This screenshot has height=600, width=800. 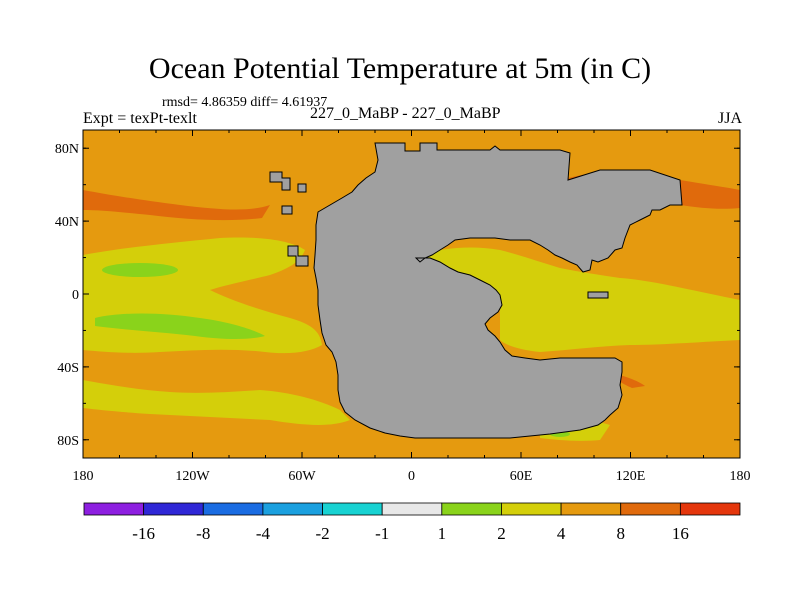 What do you see at coordinates (631, 476) in the screenshot?
I see `x-tick-label: 120E` at bounding box center [631, 476].